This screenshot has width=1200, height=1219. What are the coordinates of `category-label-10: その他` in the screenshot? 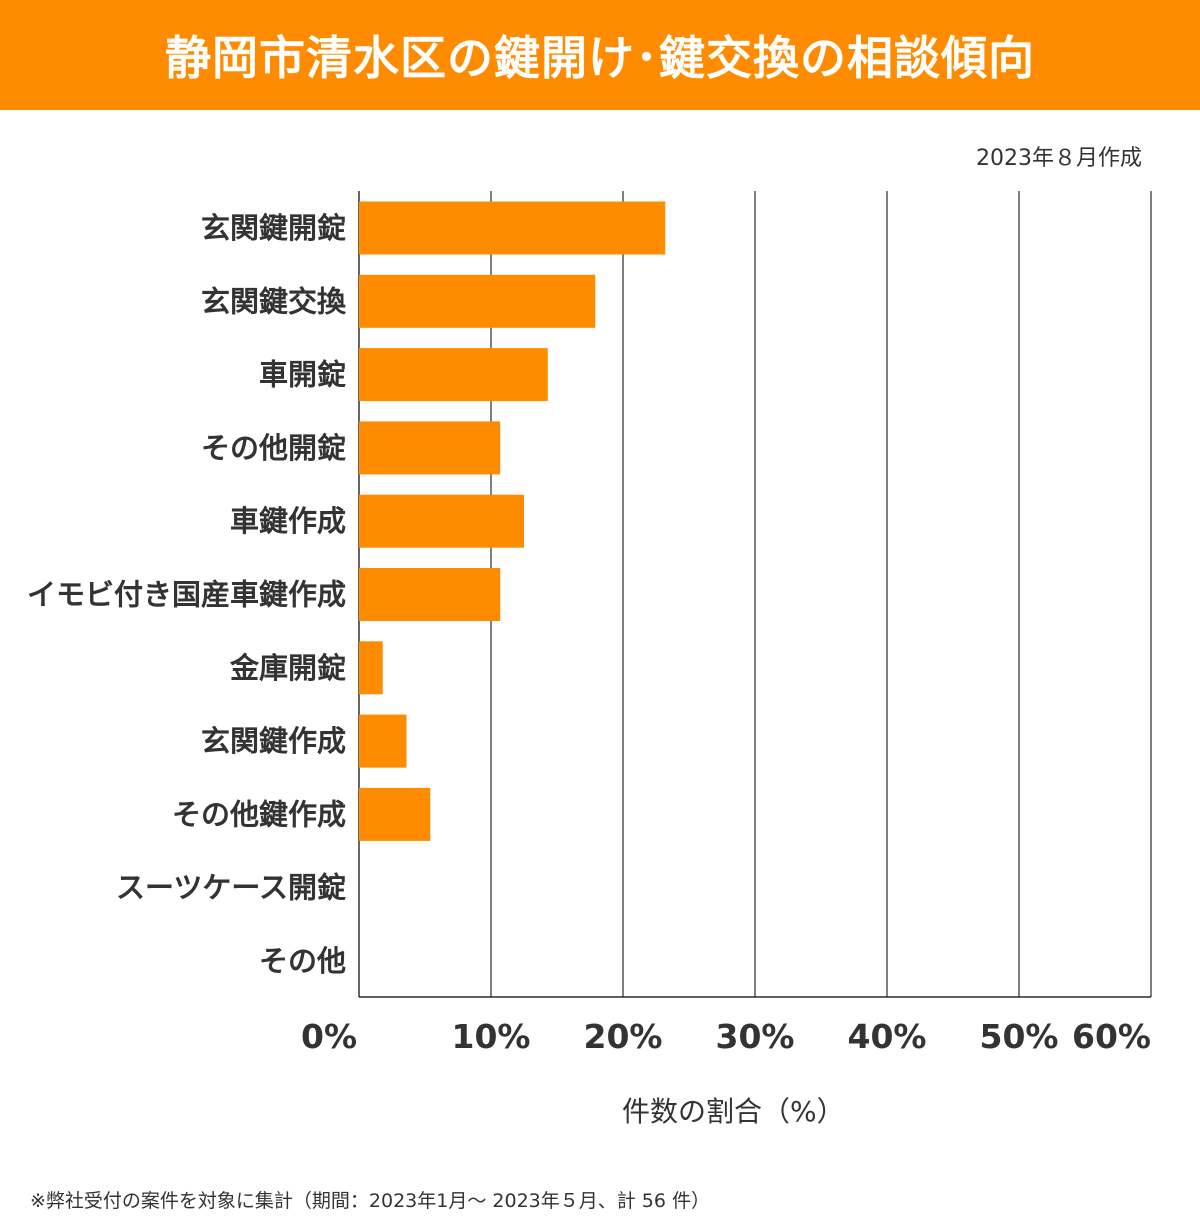 It's located at (302, 961).